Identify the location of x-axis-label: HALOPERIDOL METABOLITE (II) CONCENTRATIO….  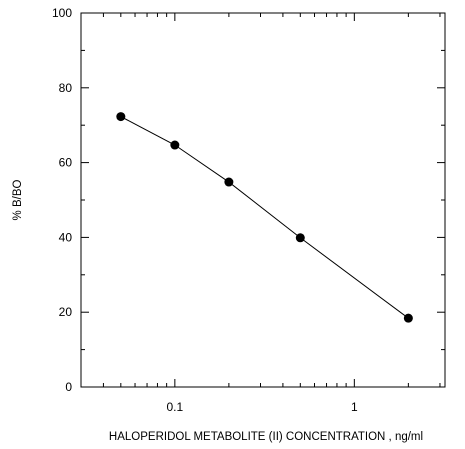
(266, 437).